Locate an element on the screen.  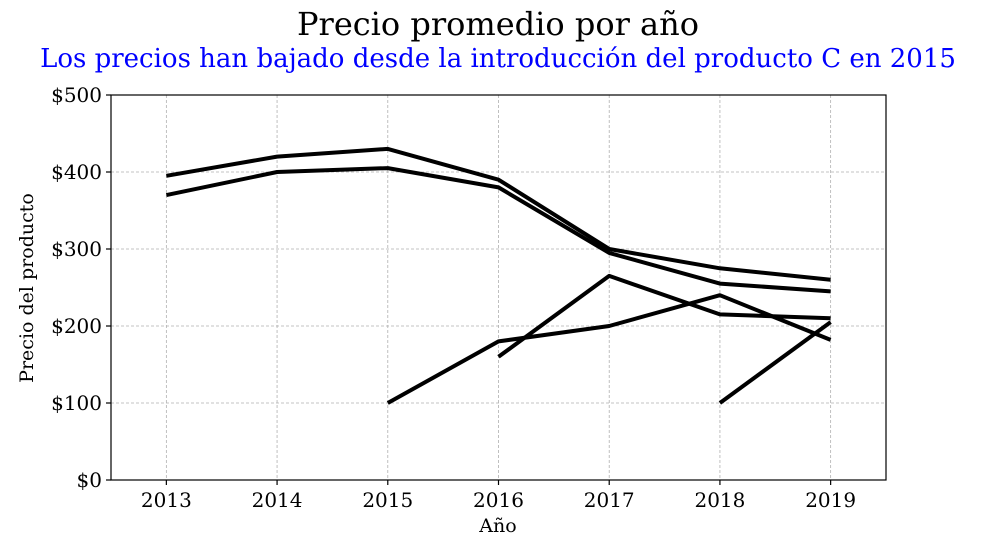
y-tick-label: $500 is located at coordinates (76, 95).